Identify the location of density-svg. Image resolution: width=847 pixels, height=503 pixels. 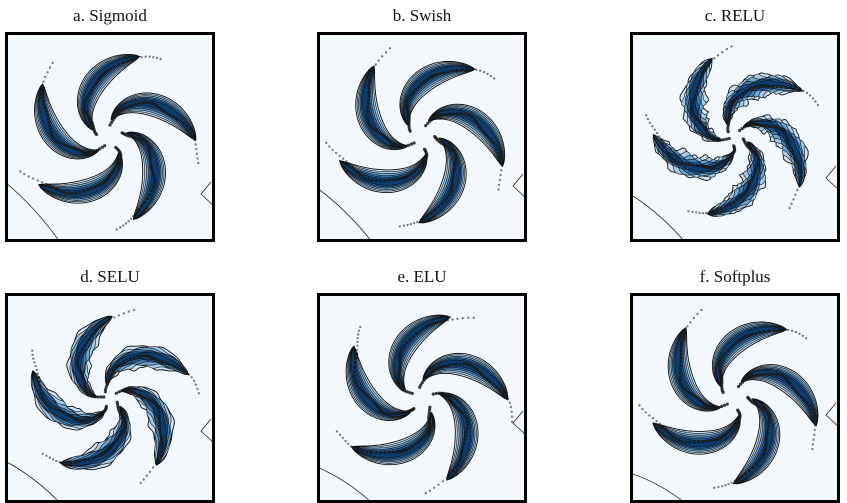
(735, 398).